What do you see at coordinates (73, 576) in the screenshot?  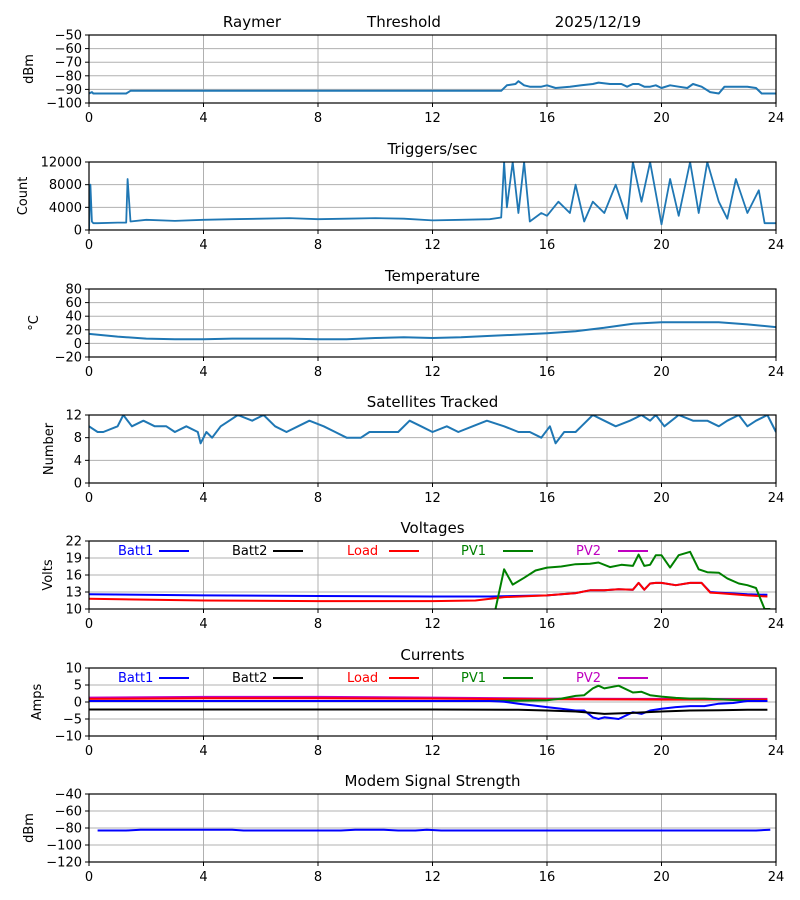 I see `y-tick-label: 16` at bounding box center [73, 576].